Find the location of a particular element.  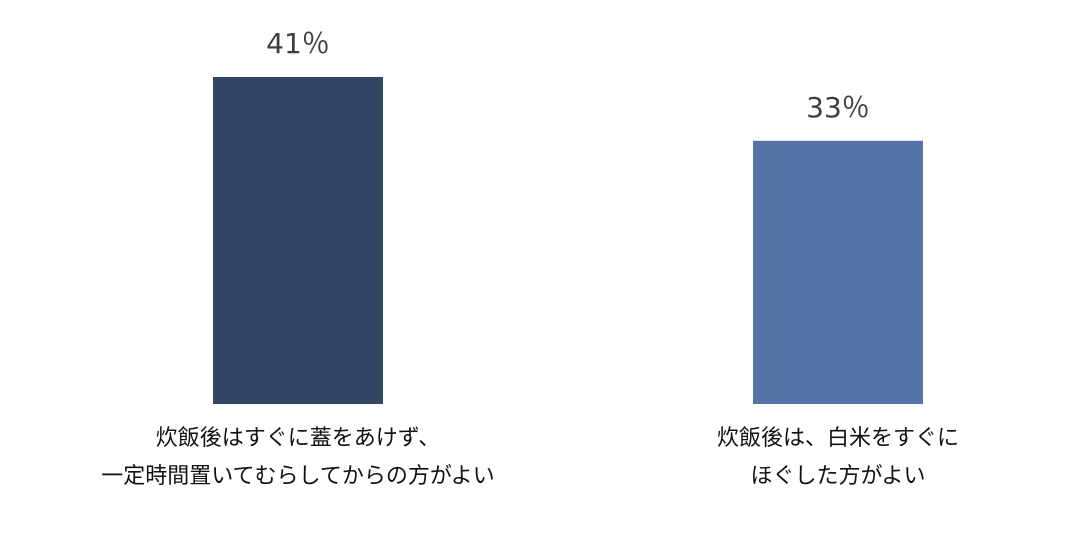

category-label-2-line-1: 炊飯後は、白米をすぐに is located at coordinates (838, 438).